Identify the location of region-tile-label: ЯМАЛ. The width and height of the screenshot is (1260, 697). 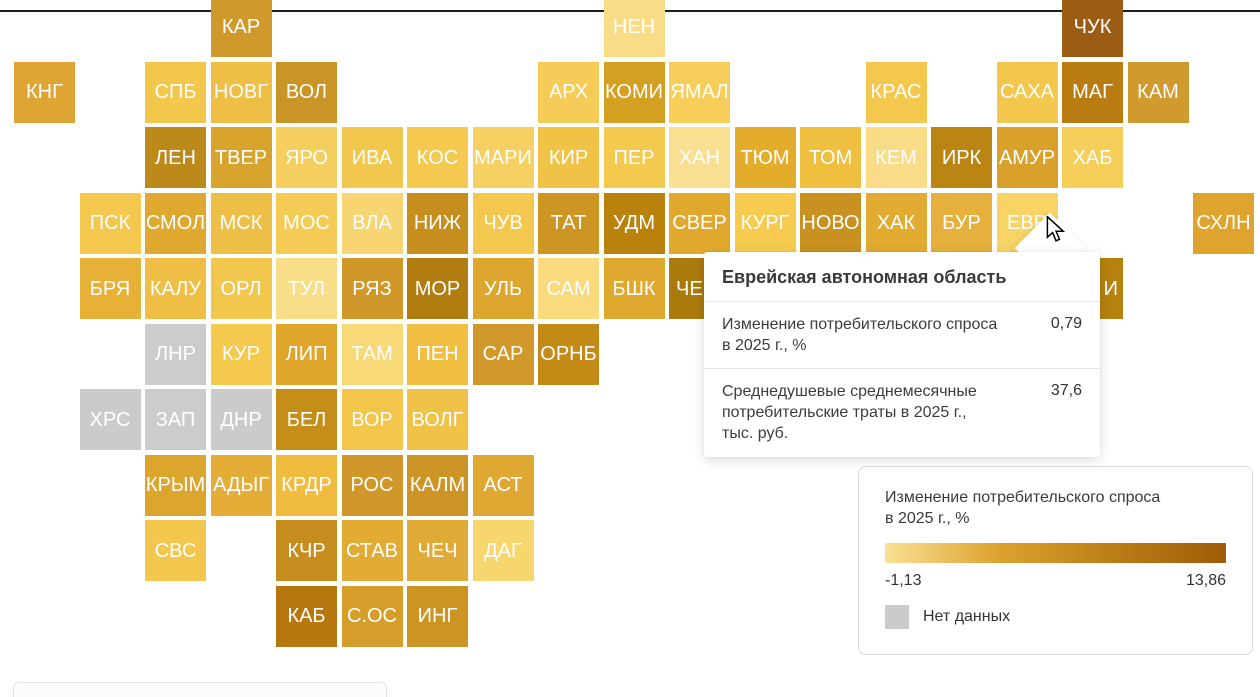
(699, 92).